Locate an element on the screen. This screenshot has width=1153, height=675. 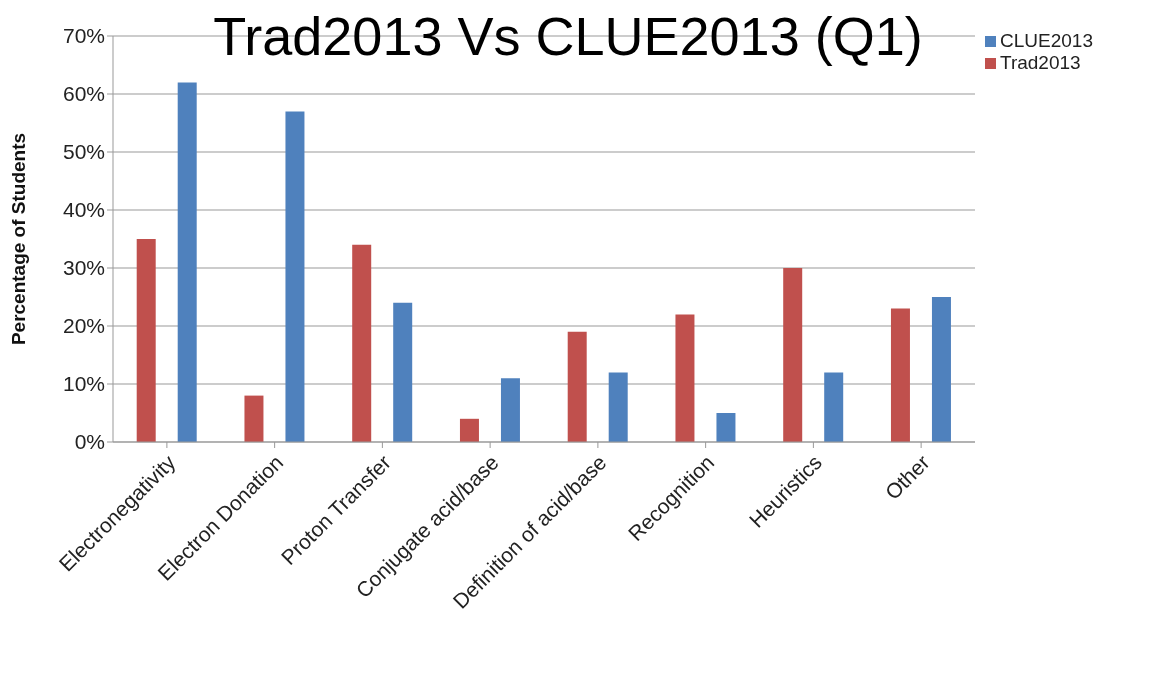
y-tick-label: 0% is located at coordinates (89, 442).